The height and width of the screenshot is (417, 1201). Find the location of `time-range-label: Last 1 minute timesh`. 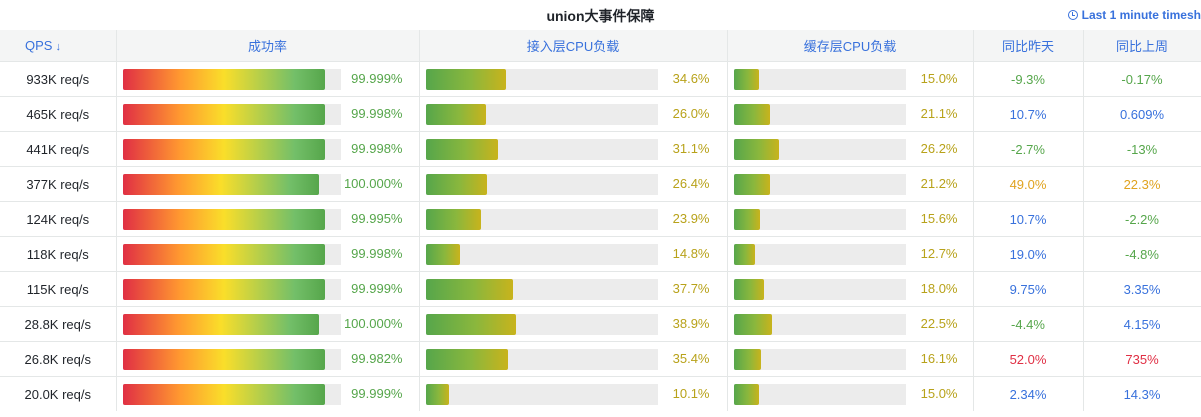

time-range-label: Last 1 minute timesh is located at coordinates (1141, 15).